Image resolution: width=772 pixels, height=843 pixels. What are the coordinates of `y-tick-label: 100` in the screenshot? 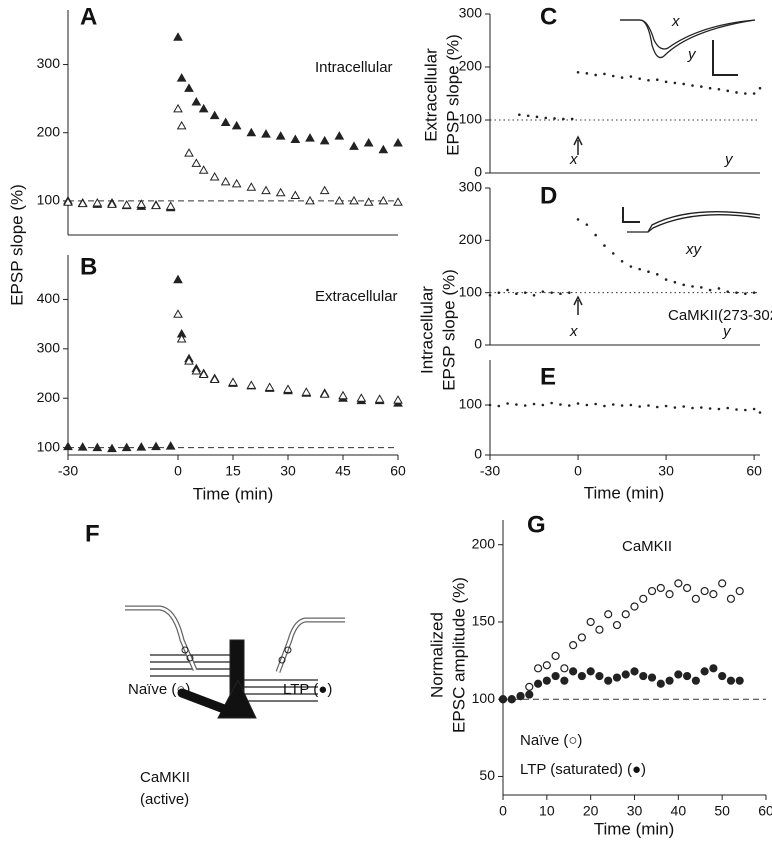 It's located at (471, 119).